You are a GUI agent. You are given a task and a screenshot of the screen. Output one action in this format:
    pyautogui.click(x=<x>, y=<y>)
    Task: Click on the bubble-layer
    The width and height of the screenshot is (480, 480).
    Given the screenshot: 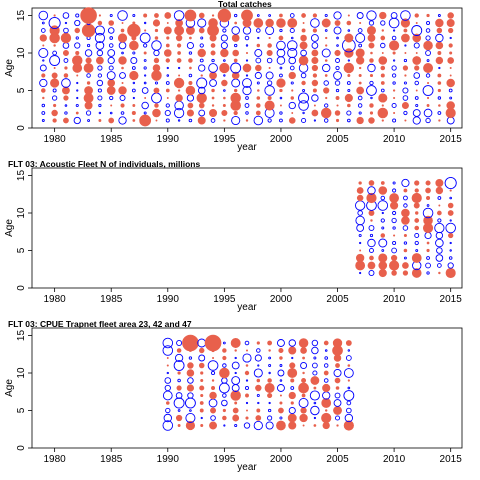 What is the action you would take?
    pyautogui.click(x=258, y=382)
    